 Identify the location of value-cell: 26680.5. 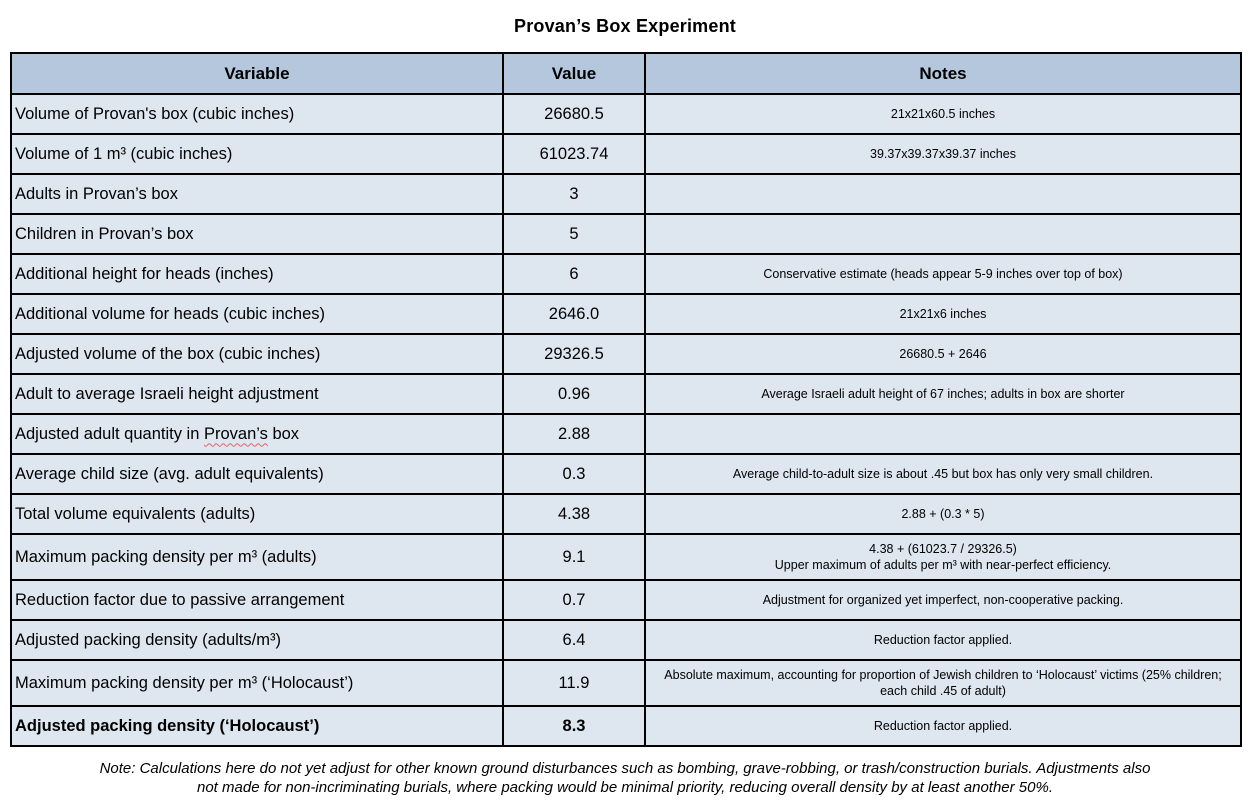
(574, 114).